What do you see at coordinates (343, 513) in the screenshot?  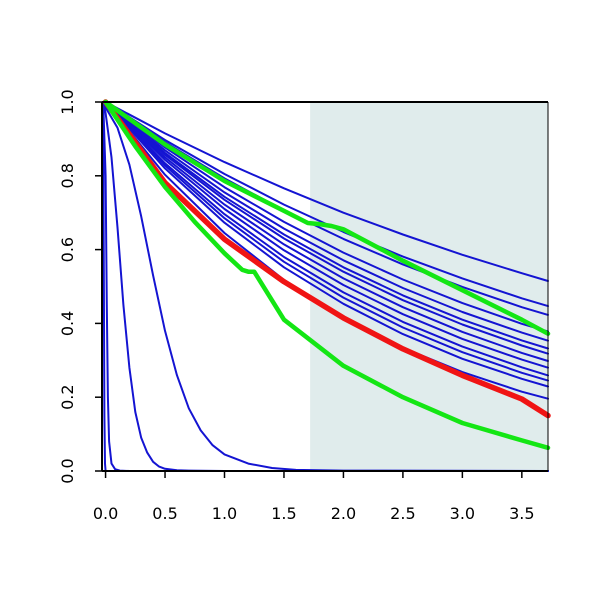 I see `x-tick-label: 2.0` at bounding box center [343, 513].